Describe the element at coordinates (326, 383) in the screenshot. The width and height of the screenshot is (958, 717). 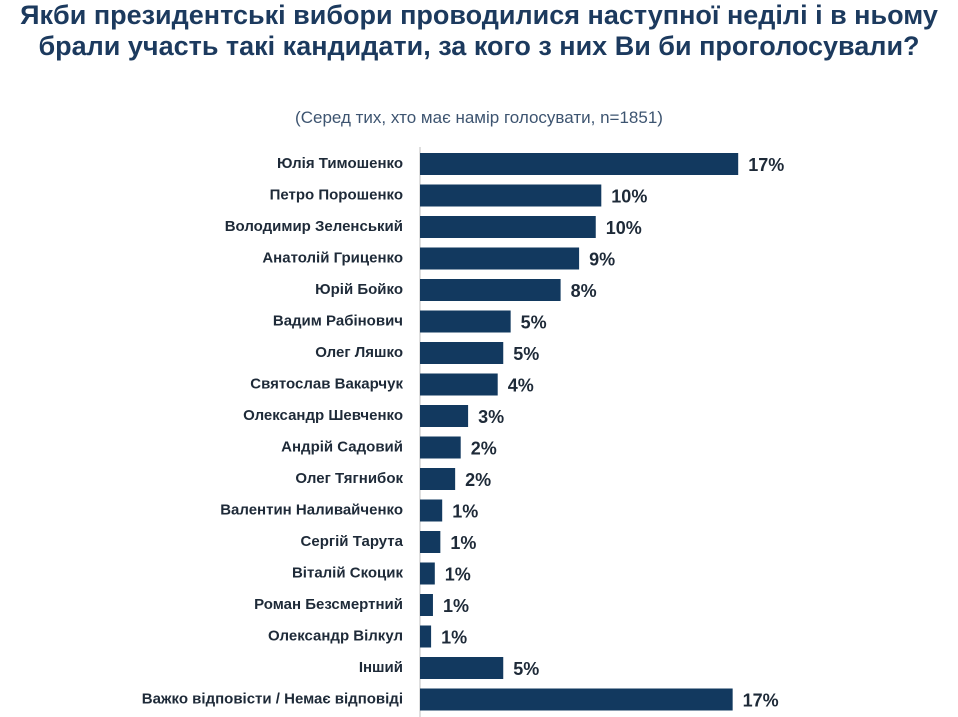
I see `category-label: Святослав Вакарчук` at that location.